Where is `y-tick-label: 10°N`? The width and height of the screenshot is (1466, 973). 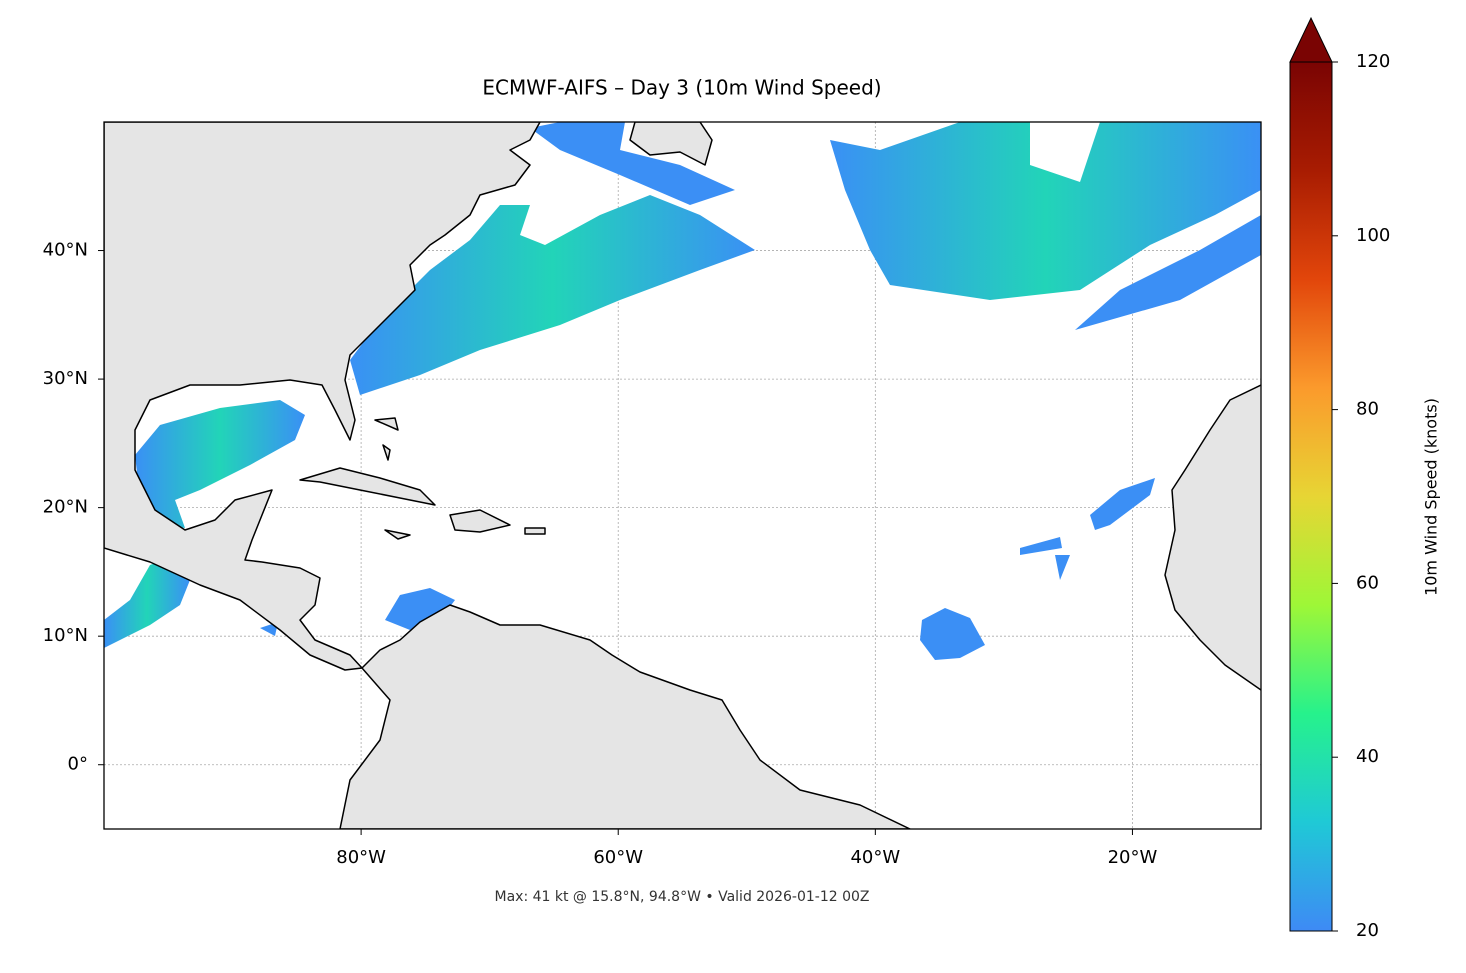 y-tick-label: 10°N is located at coordinates (65, 635).